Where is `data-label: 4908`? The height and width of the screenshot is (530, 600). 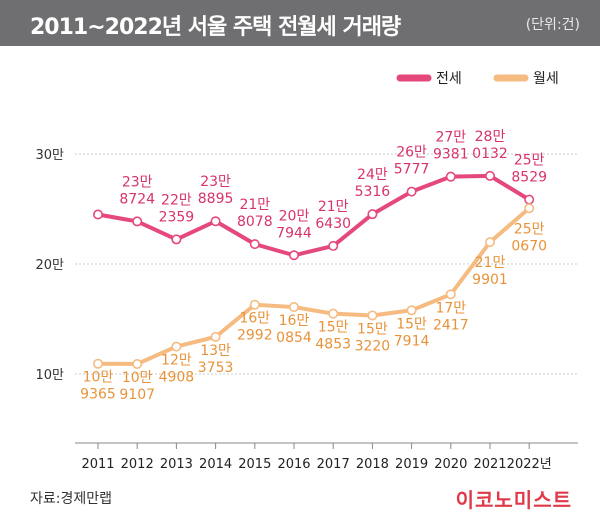 data-label: 4908 is located at coordinates (177, 378).